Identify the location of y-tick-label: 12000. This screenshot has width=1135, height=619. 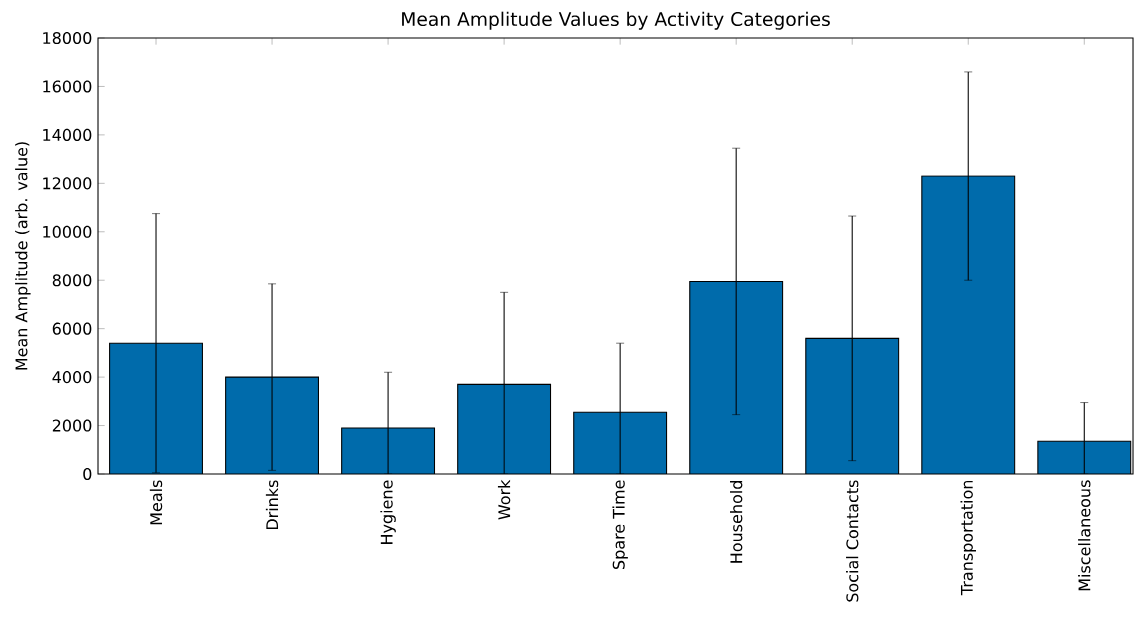
(67, 183).